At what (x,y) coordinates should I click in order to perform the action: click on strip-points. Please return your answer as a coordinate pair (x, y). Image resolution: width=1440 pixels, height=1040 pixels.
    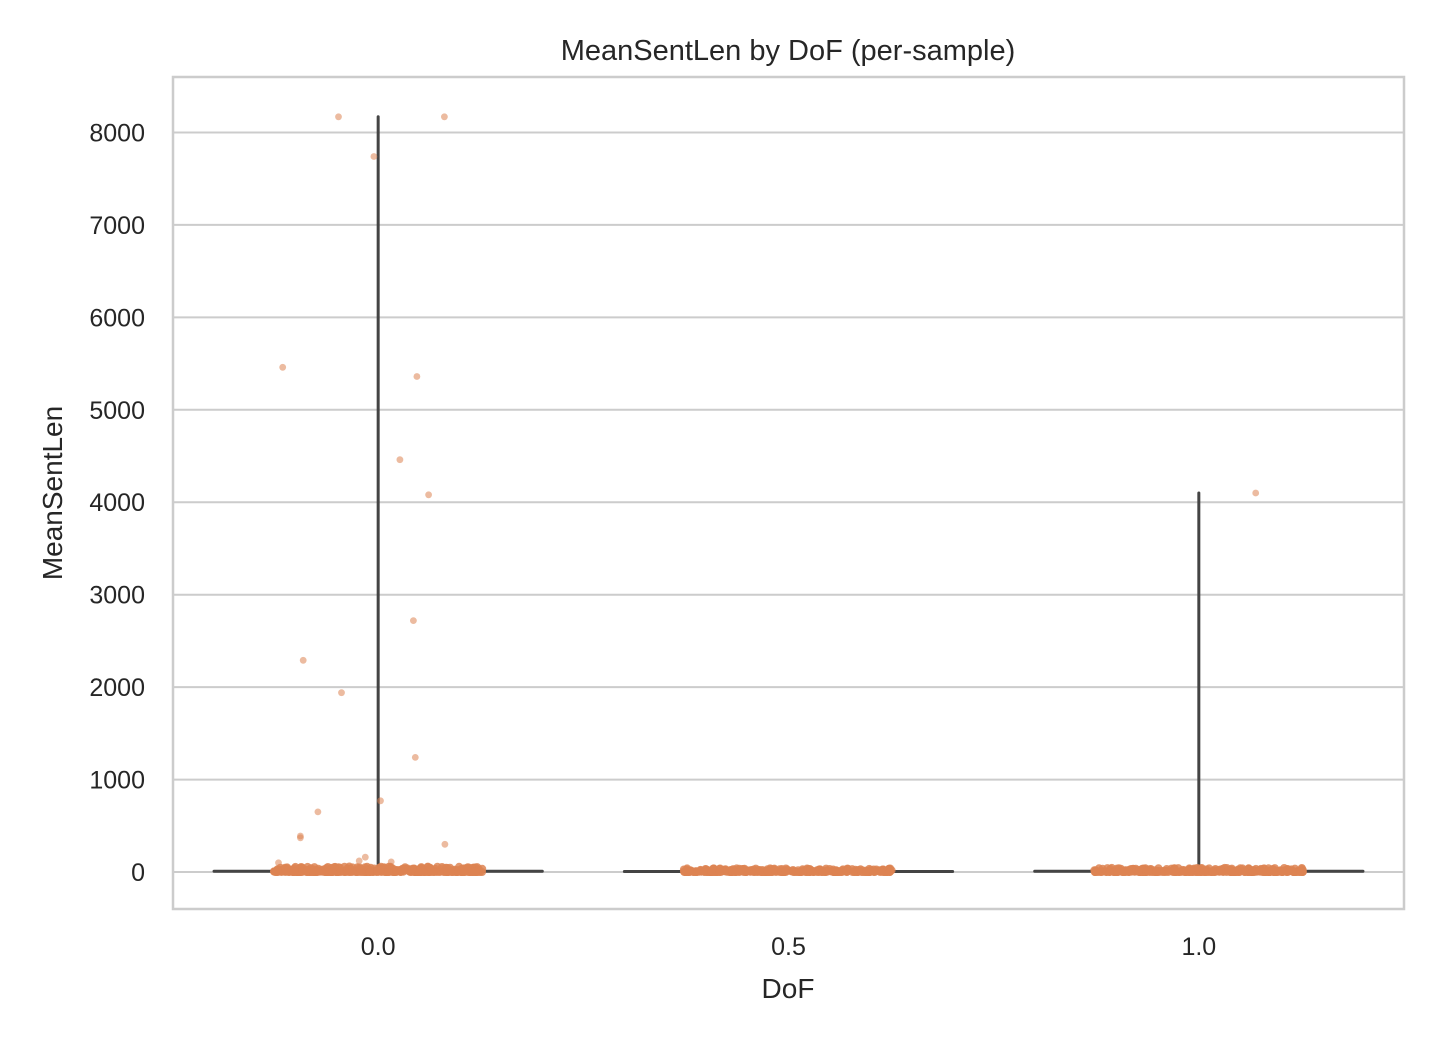
    Looking at the image, I should click on (788, 869).